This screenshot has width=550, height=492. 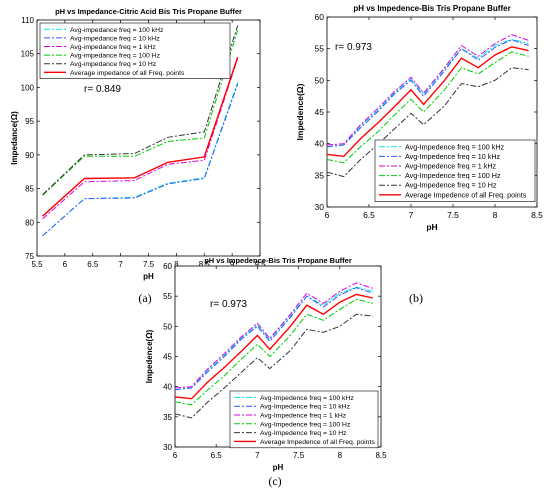 I want to click on legend-entry-4: Avg-impedance freq = 100 Hz, so click(x=115, y=56).